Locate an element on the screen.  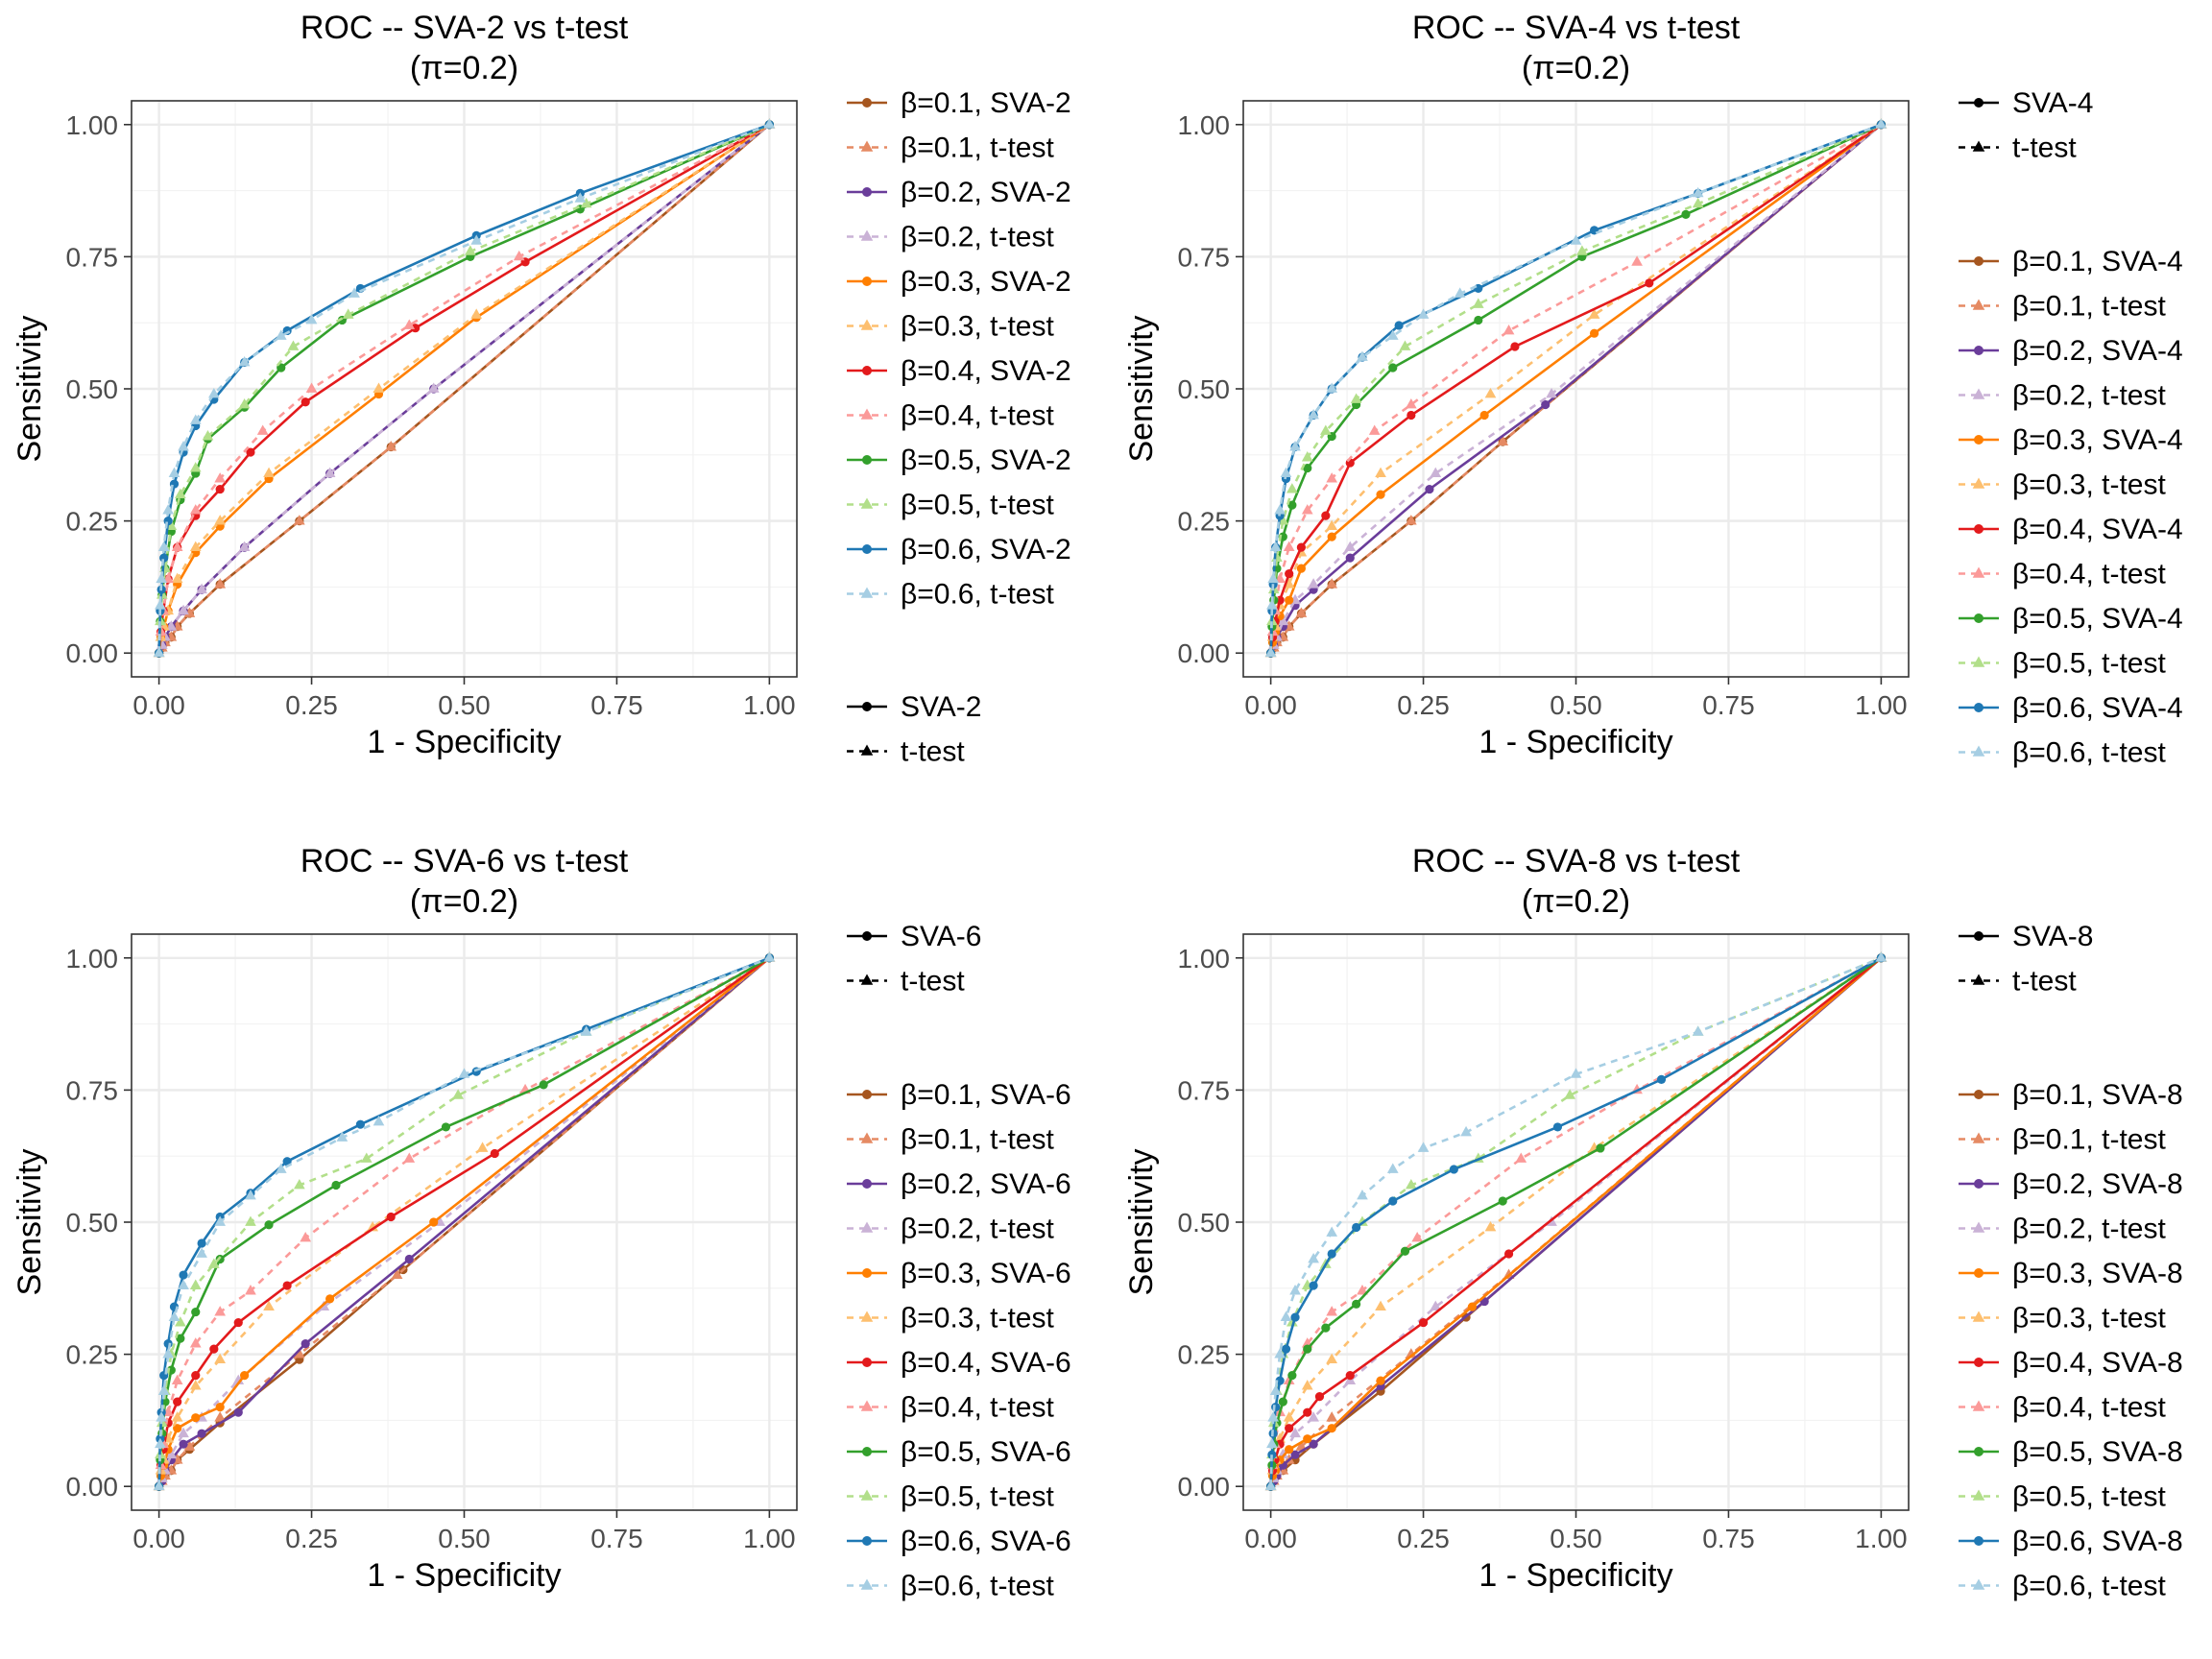
legend-label: β=0.2, t-test is located at coordinates (977, 238).